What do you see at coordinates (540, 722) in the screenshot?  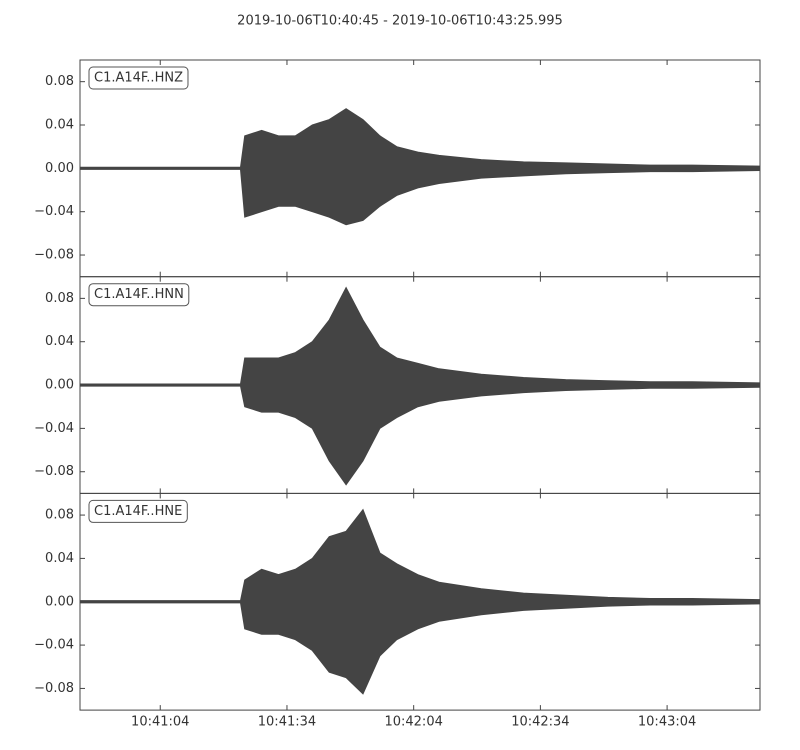 I see `x-tick-label: 10:42:34` at bounding box center [540, 722].